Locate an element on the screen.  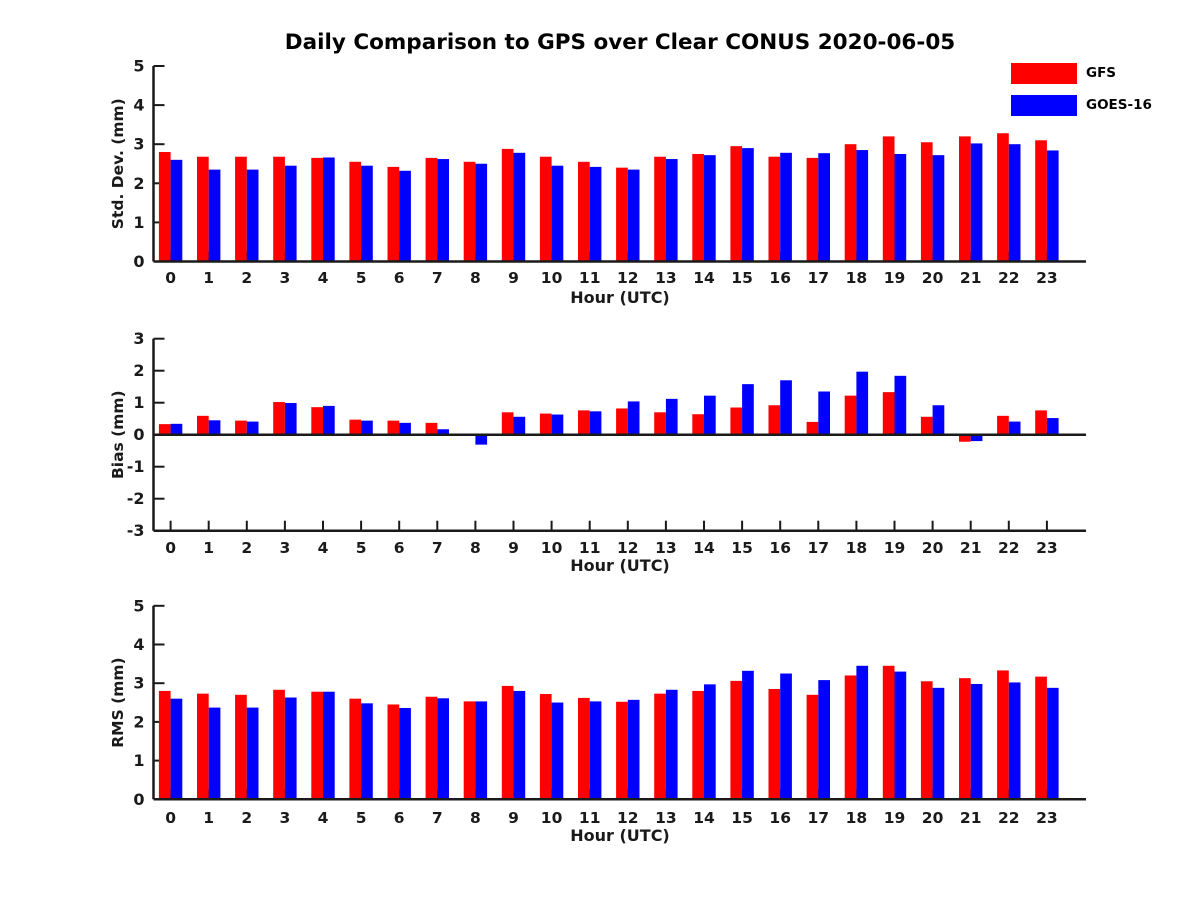
legend-label-gfs: GFS is located at coordinates (1101, 73).